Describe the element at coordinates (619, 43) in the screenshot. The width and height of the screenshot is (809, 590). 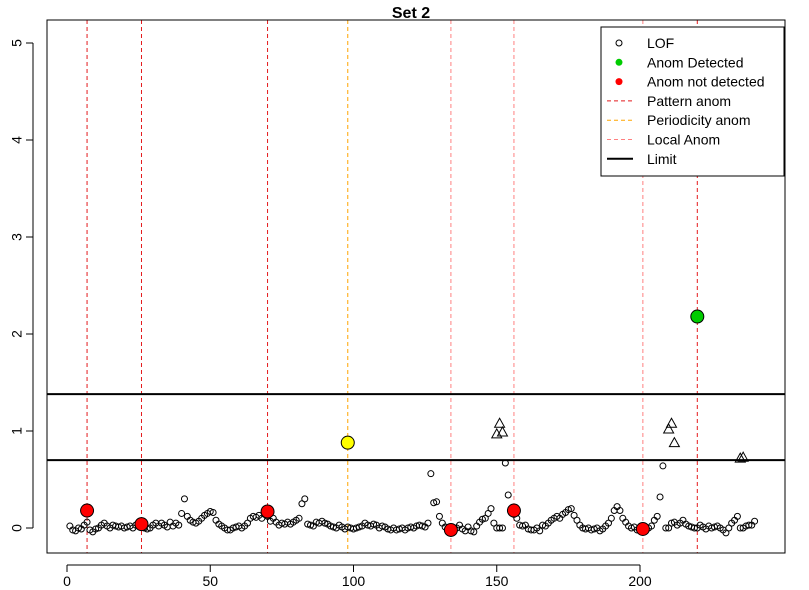
I see `legend-symbol-lof` at that location.